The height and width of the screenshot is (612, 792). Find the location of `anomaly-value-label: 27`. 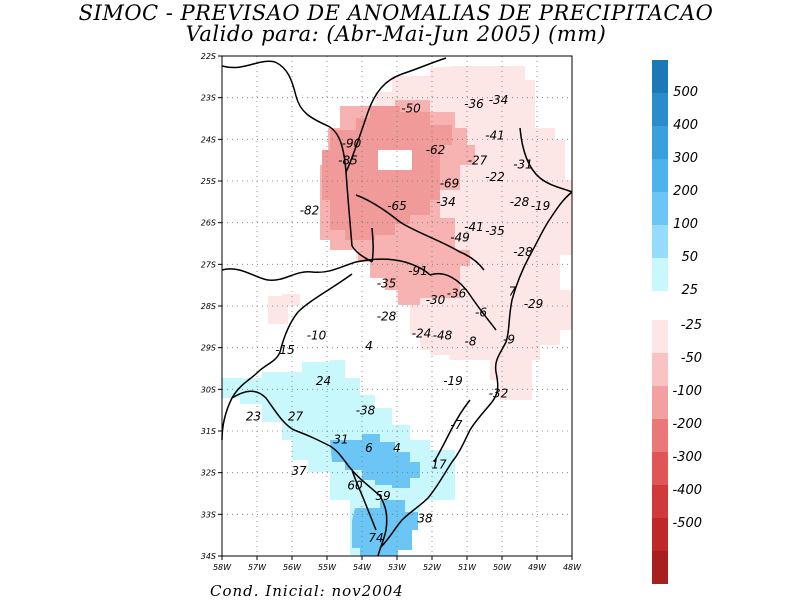

anomaly-value-label: 27 is located at coordinates (296, 417).